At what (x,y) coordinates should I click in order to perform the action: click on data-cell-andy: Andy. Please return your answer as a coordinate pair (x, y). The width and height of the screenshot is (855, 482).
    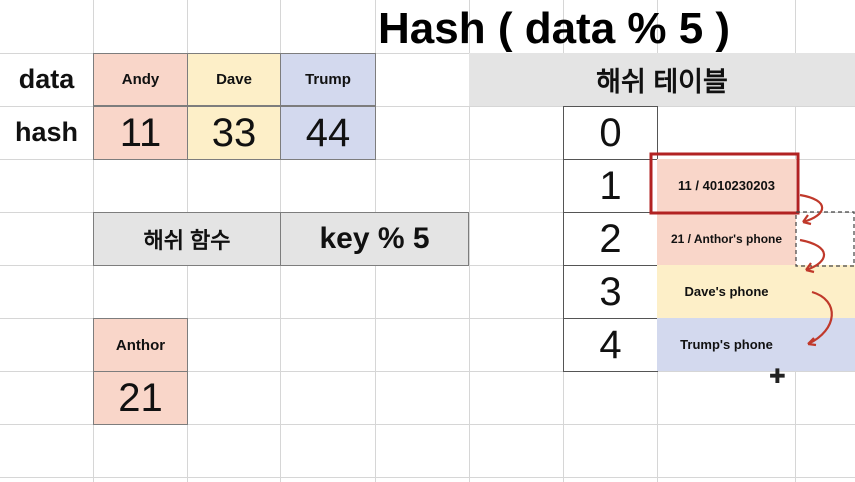
    Looking at the image, I should click on (140, 79).